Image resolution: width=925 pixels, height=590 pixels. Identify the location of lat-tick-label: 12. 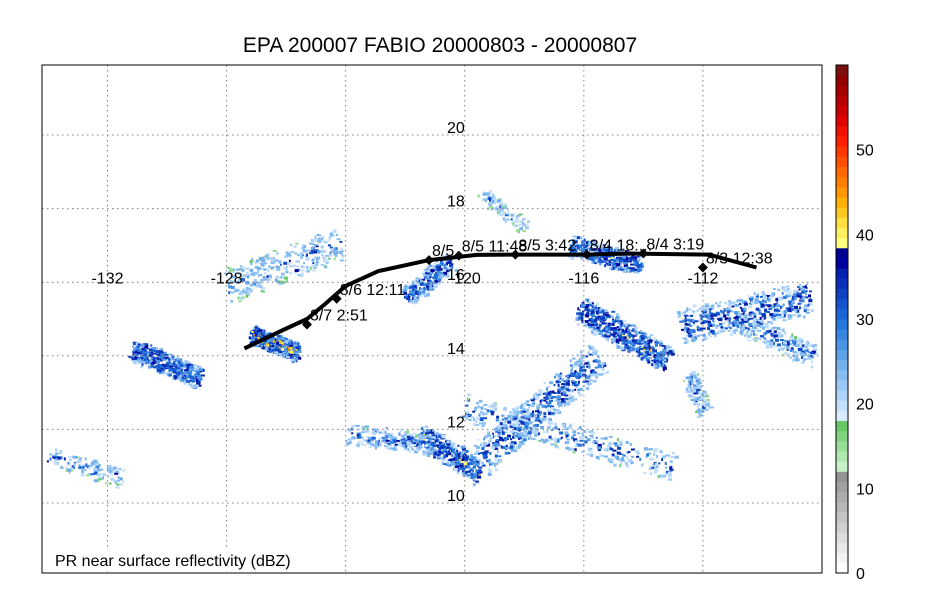
(456, 422).